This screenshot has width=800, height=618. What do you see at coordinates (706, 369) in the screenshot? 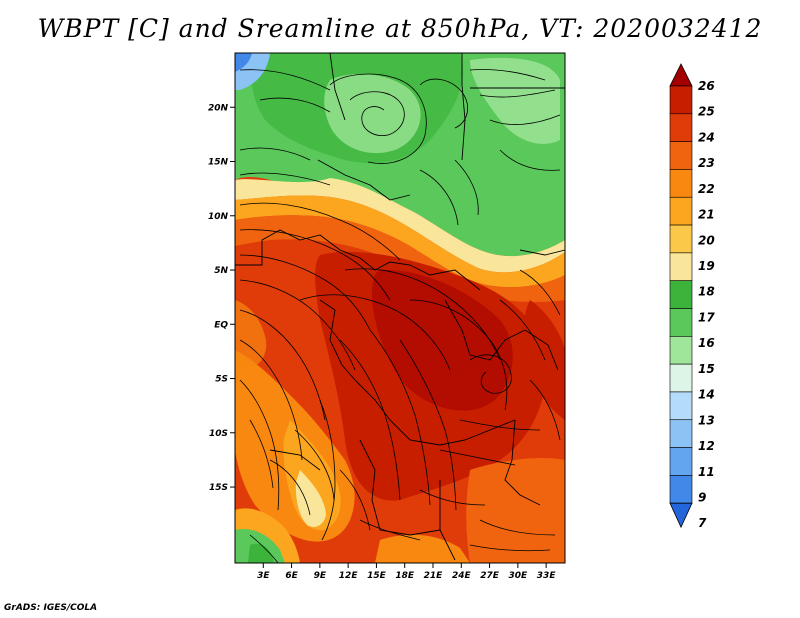
I see `colorbar-label: 15` at bounding box center [706, 369].